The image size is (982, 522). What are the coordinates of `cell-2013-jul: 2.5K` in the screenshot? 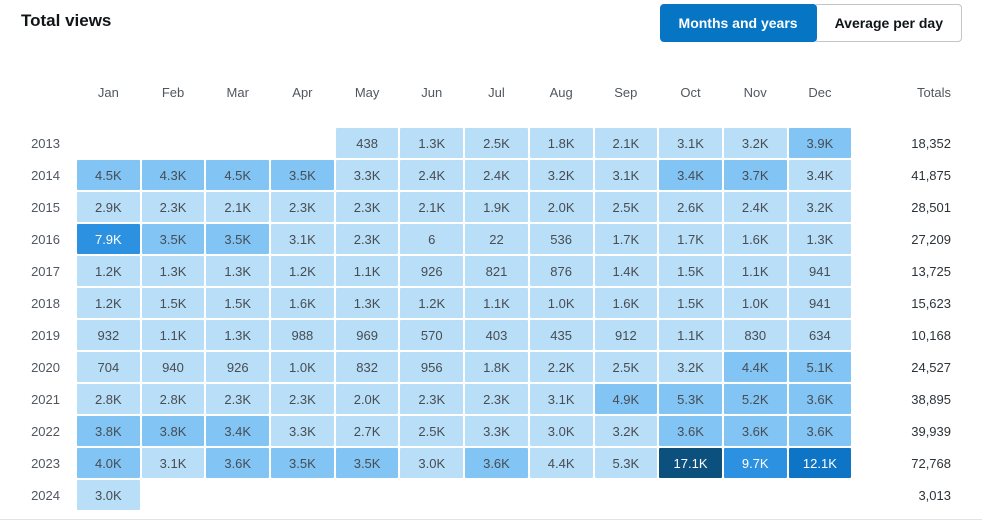 It's located at (496, 143).